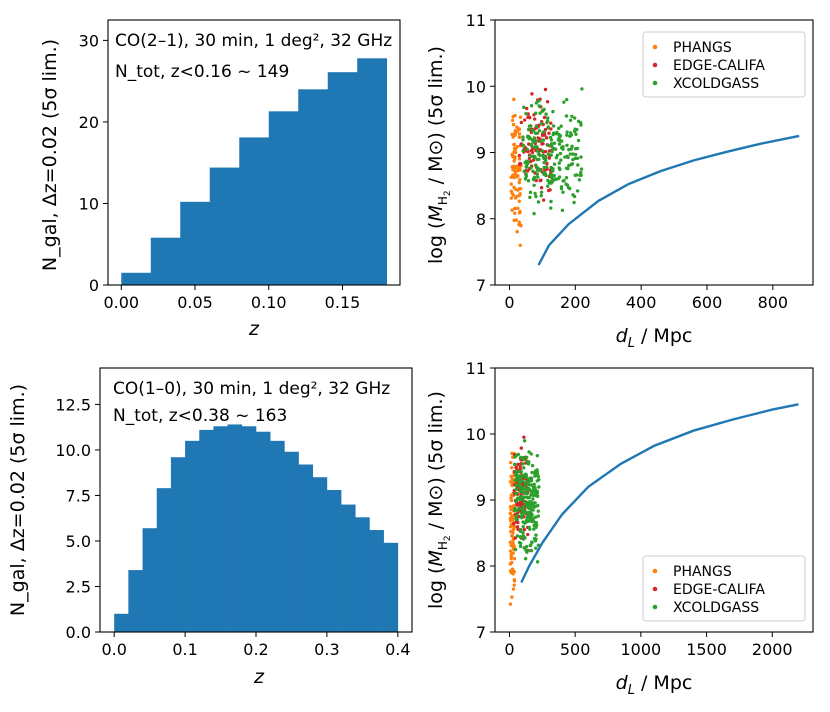  I want to click on scatter-top-xtick-label: 800, so click(773, 302).